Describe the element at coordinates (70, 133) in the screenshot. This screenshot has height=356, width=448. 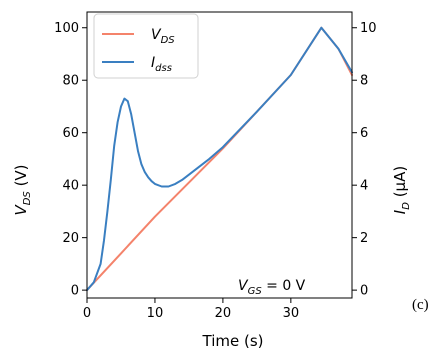
I see `left-tick-label: 60` at that location.